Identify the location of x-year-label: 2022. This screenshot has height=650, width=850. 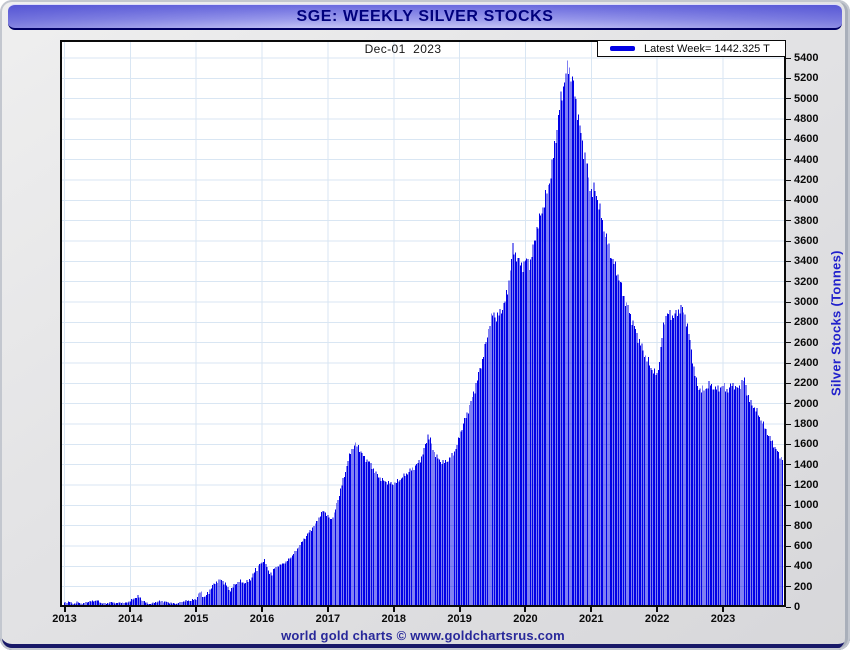
(657, 619).